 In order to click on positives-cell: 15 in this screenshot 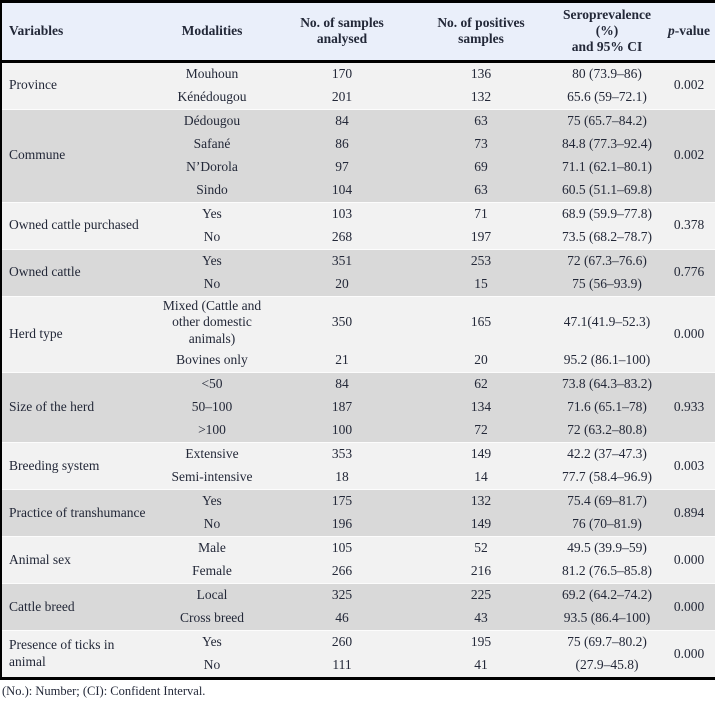, I will do `click(481, 284)`.